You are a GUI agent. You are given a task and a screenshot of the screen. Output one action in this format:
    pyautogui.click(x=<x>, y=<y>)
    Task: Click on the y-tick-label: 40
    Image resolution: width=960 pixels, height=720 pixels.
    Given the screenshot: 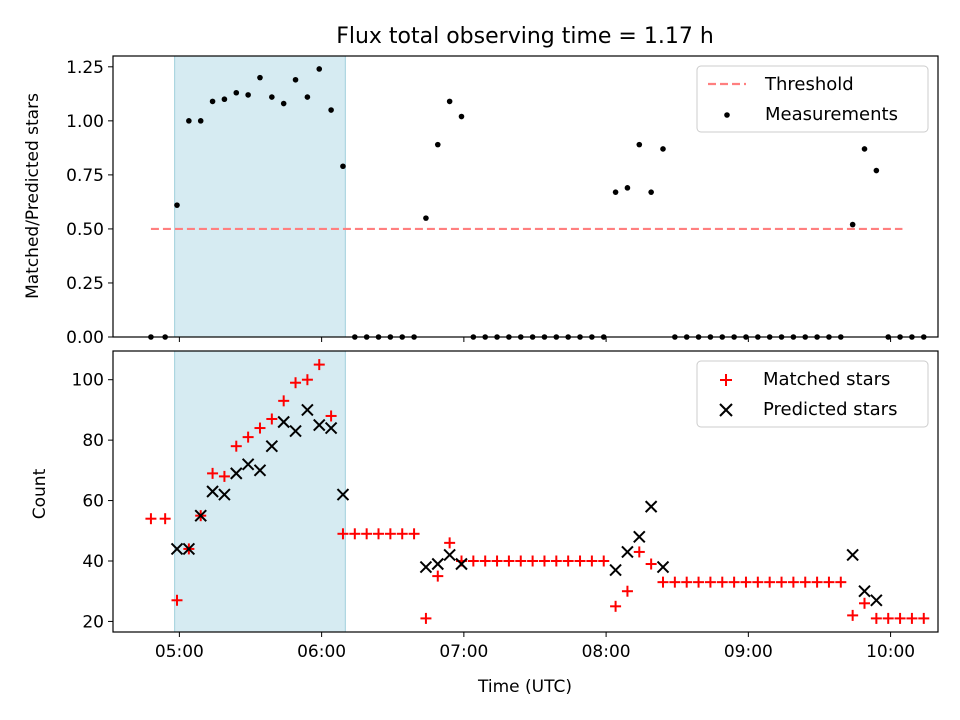 What is the action you would take?
    pyautogui.click(x=93, y=562)
    